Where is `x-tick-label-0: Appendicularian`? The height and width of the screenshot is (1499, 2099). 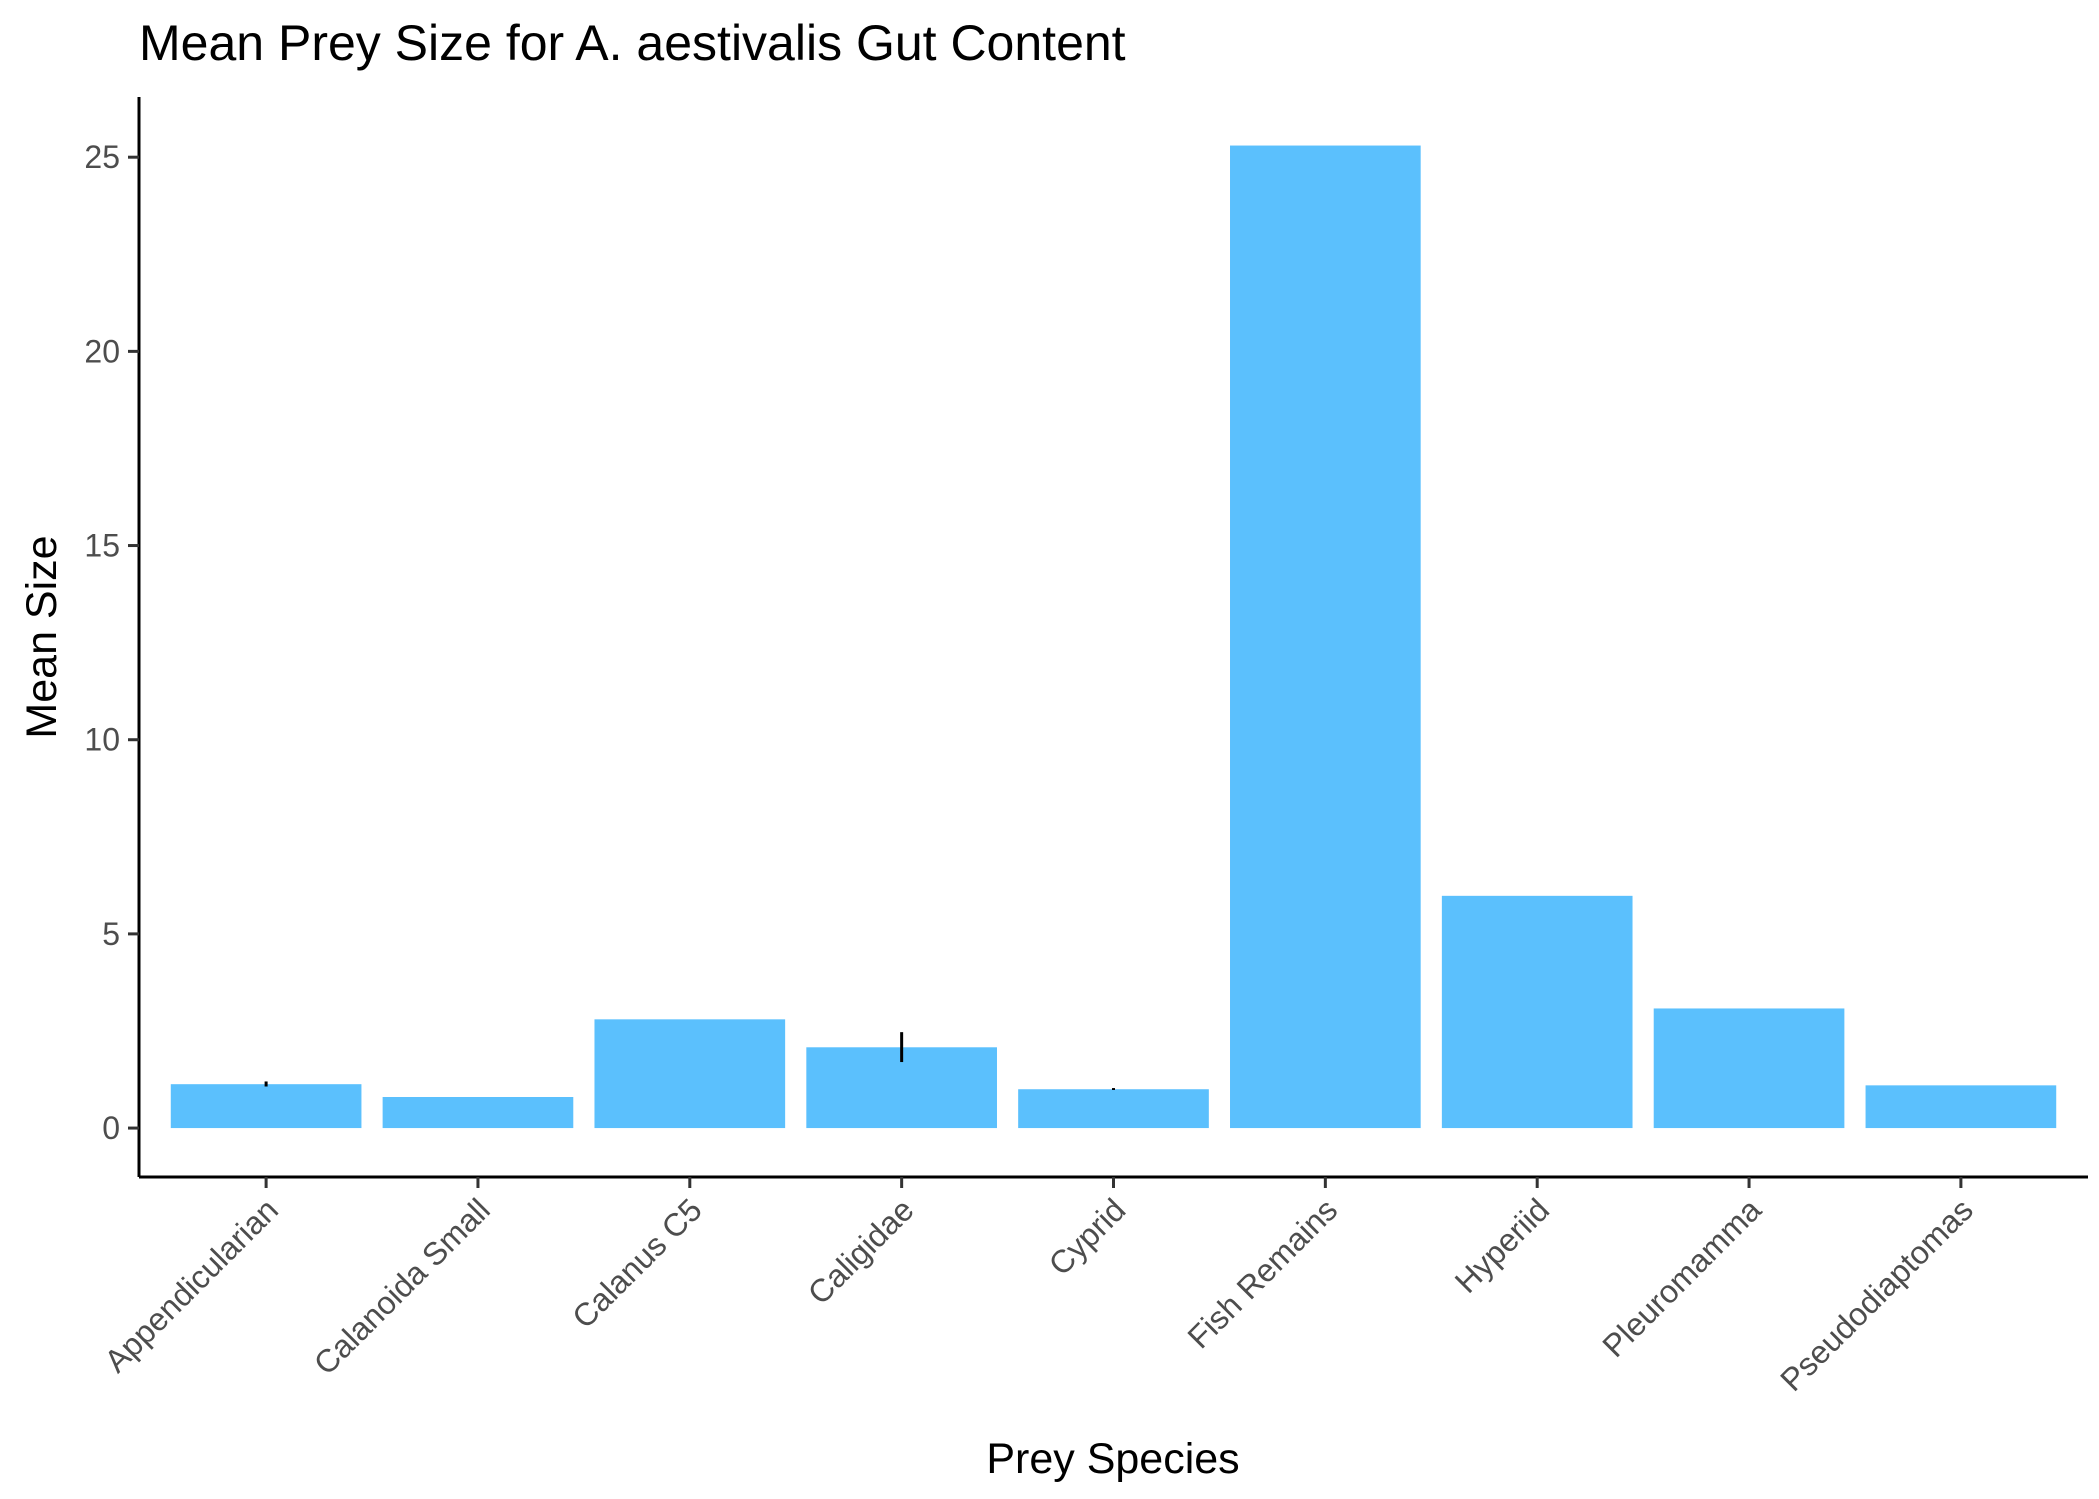 x-tick-label-0: Appendicularian is located at coordinates (191, 1285).